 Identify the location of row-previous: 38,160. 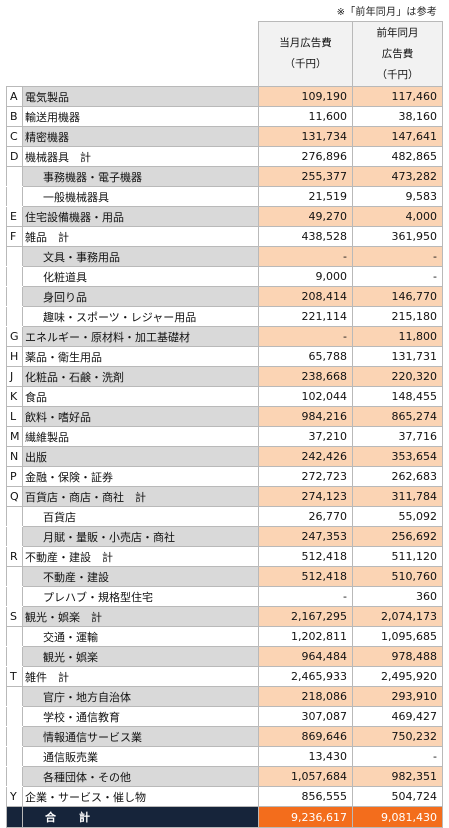
(397, 116).